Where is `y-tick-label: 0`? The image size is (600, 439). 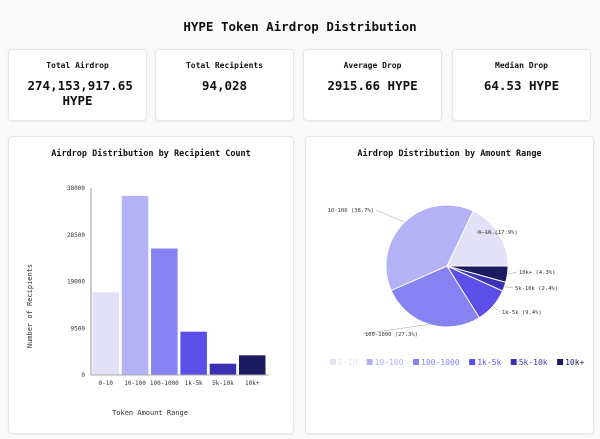 y-tick-label: 0 is located at coordinates (83, 375).